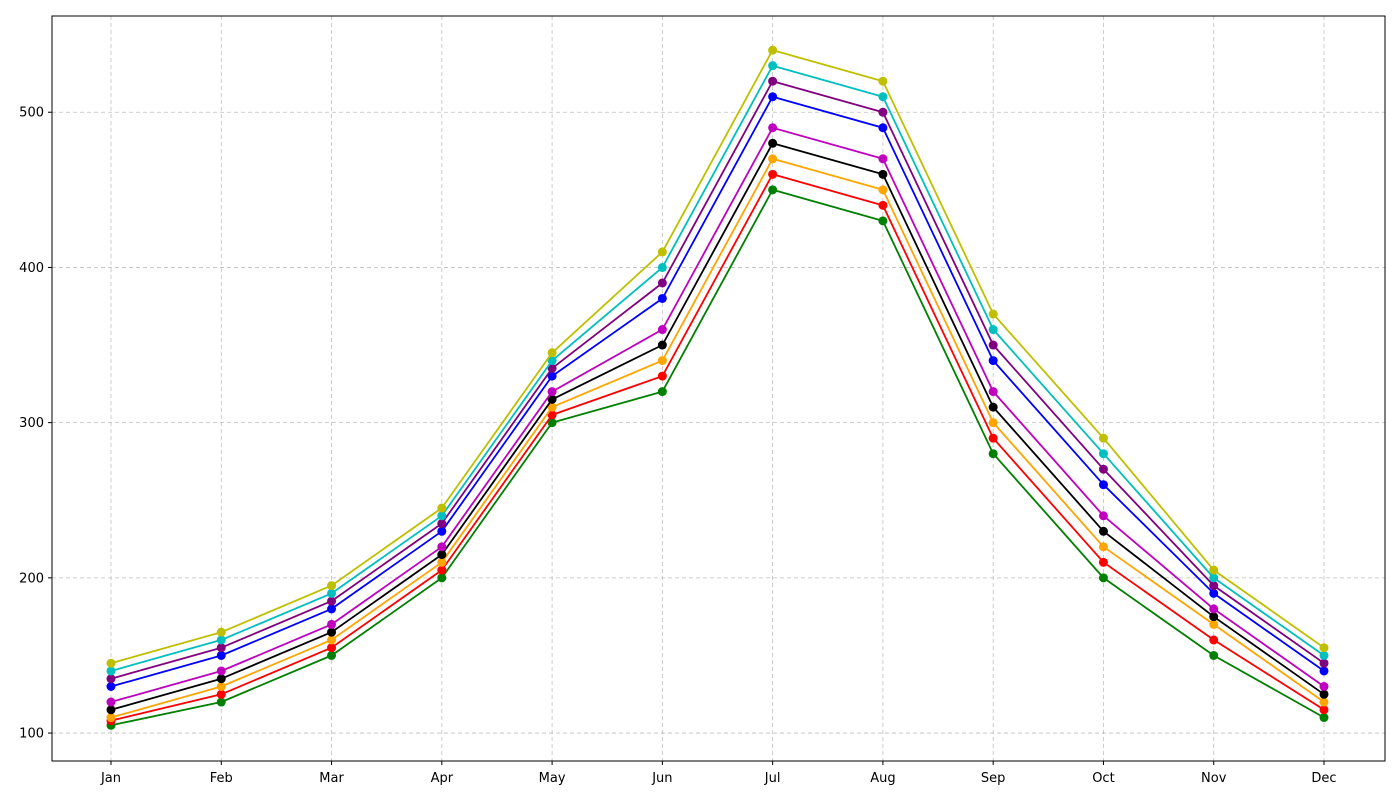 The height and width of the screenshot is (800, 1400). What do you see at coordinates (442, 778) in the screenshot?
I see `x-tick-label: Apr` at bounding box center [442, 778].